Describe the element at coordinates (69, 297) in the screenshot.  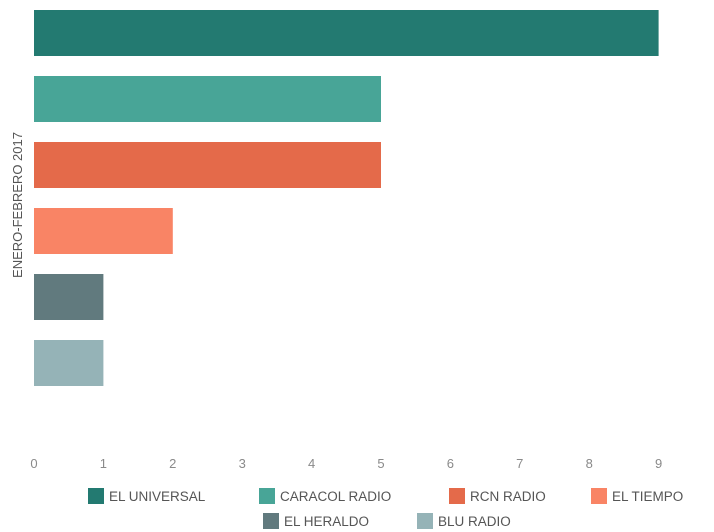
I see `bar-el-heraldo` at that location.